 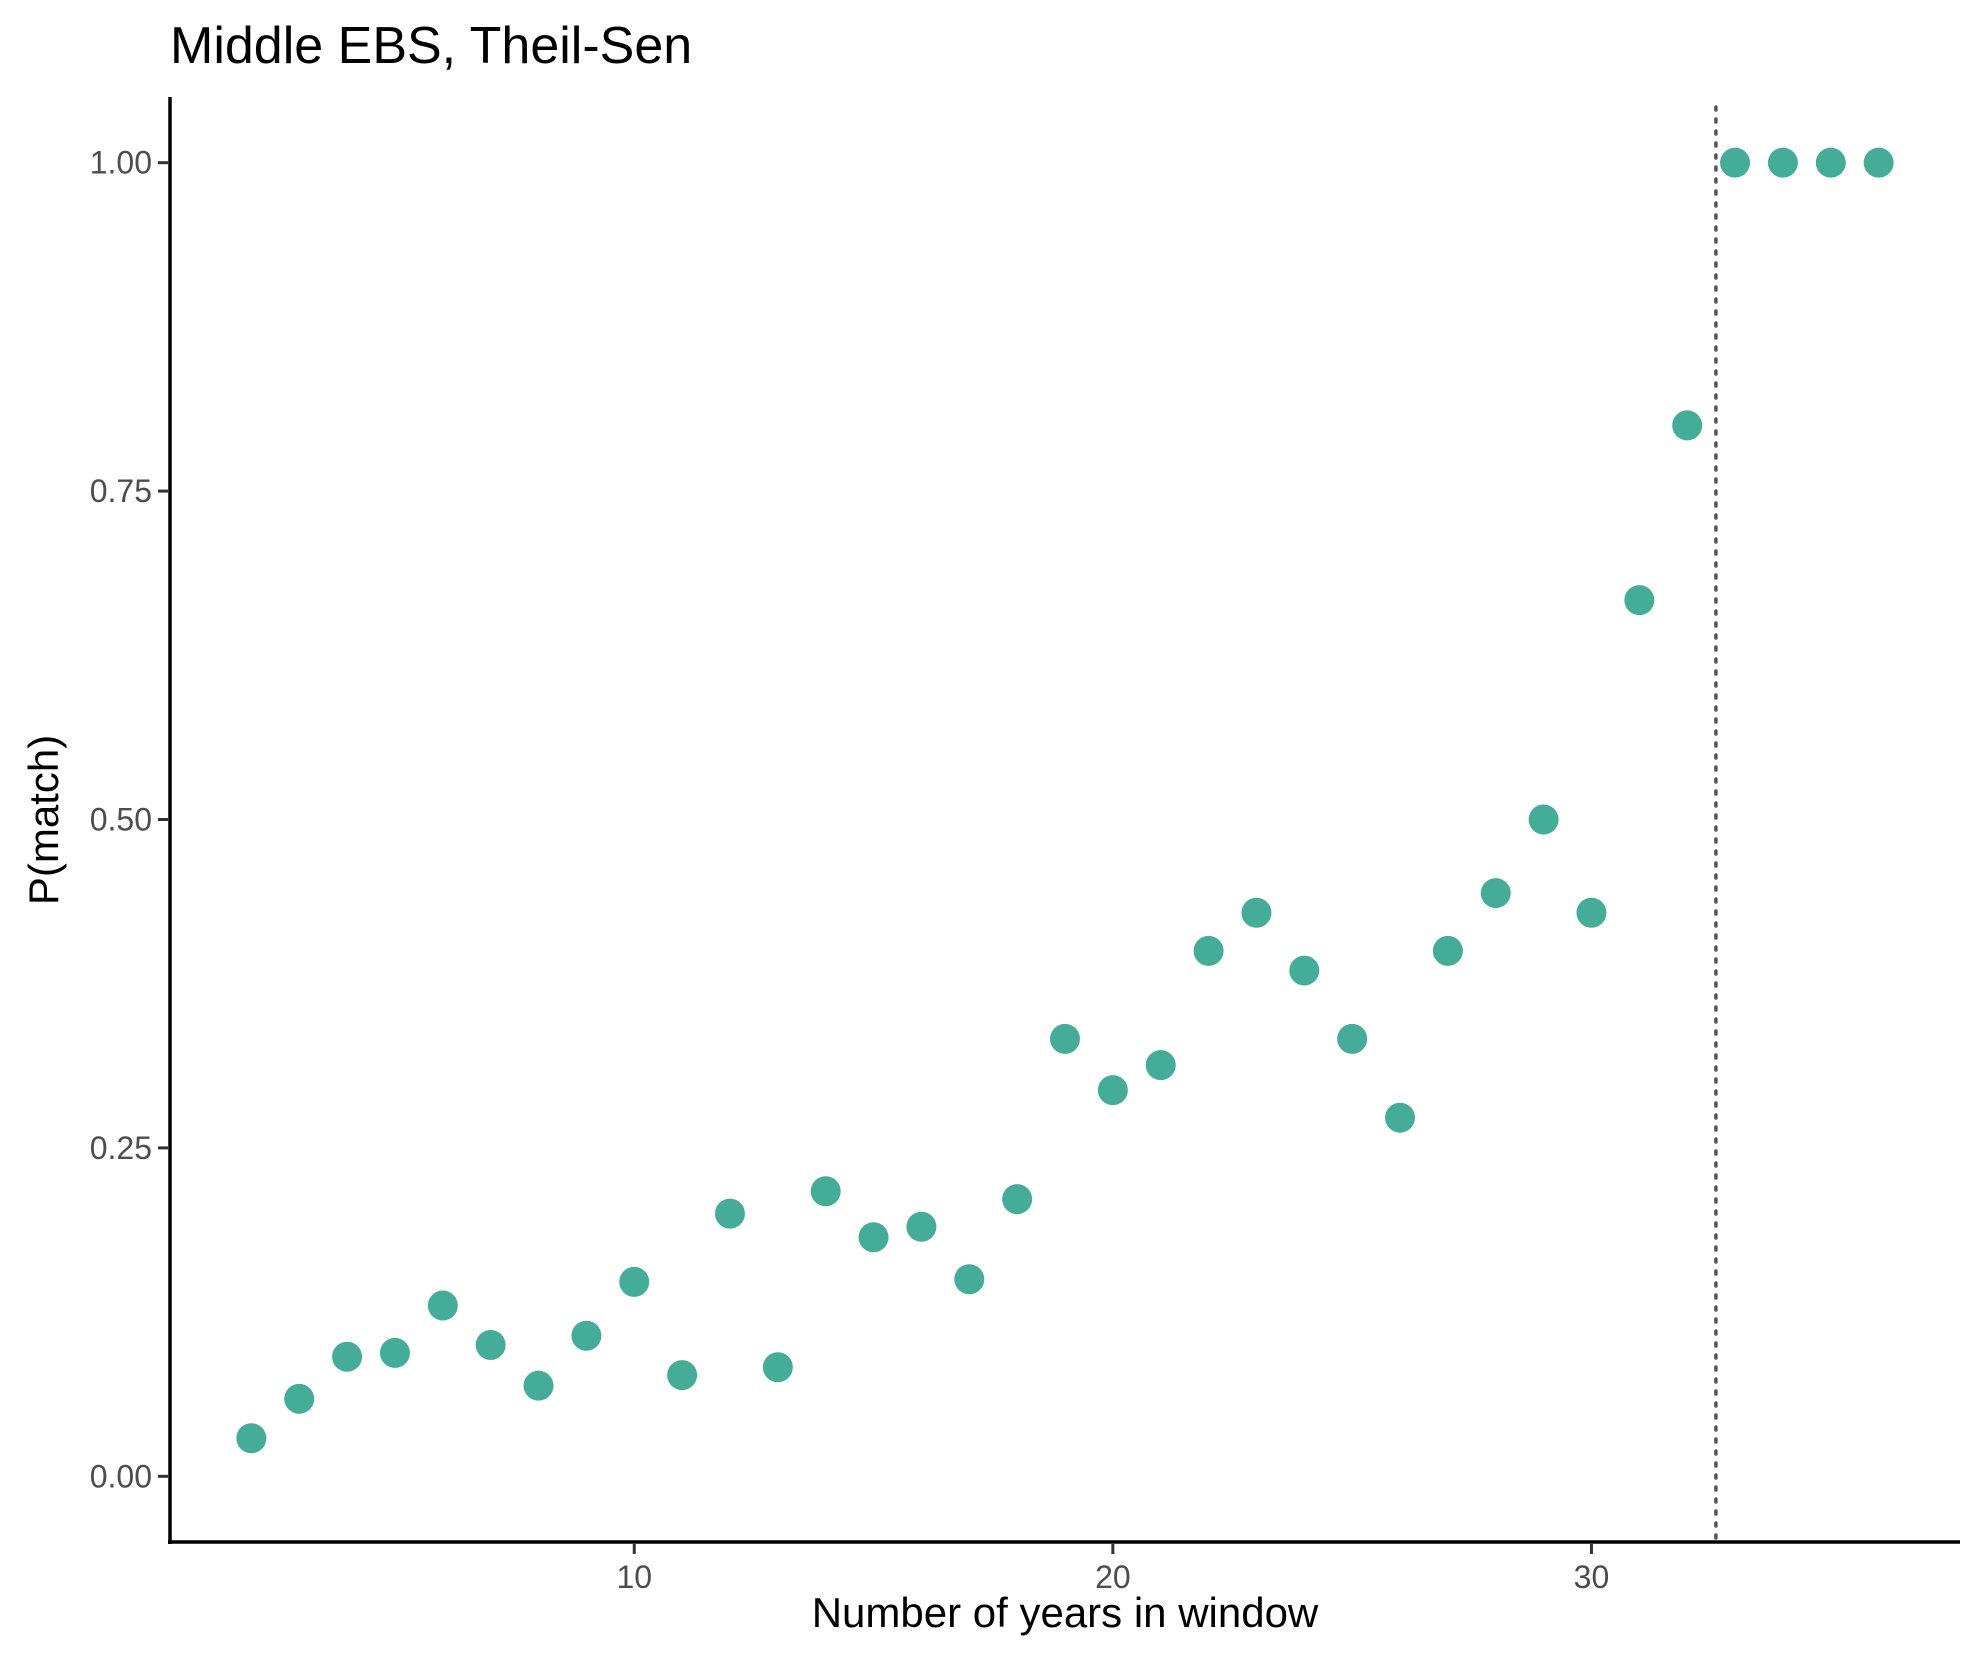 I want to click on x-tick-label: 20, so click(x=1113, y=1577).